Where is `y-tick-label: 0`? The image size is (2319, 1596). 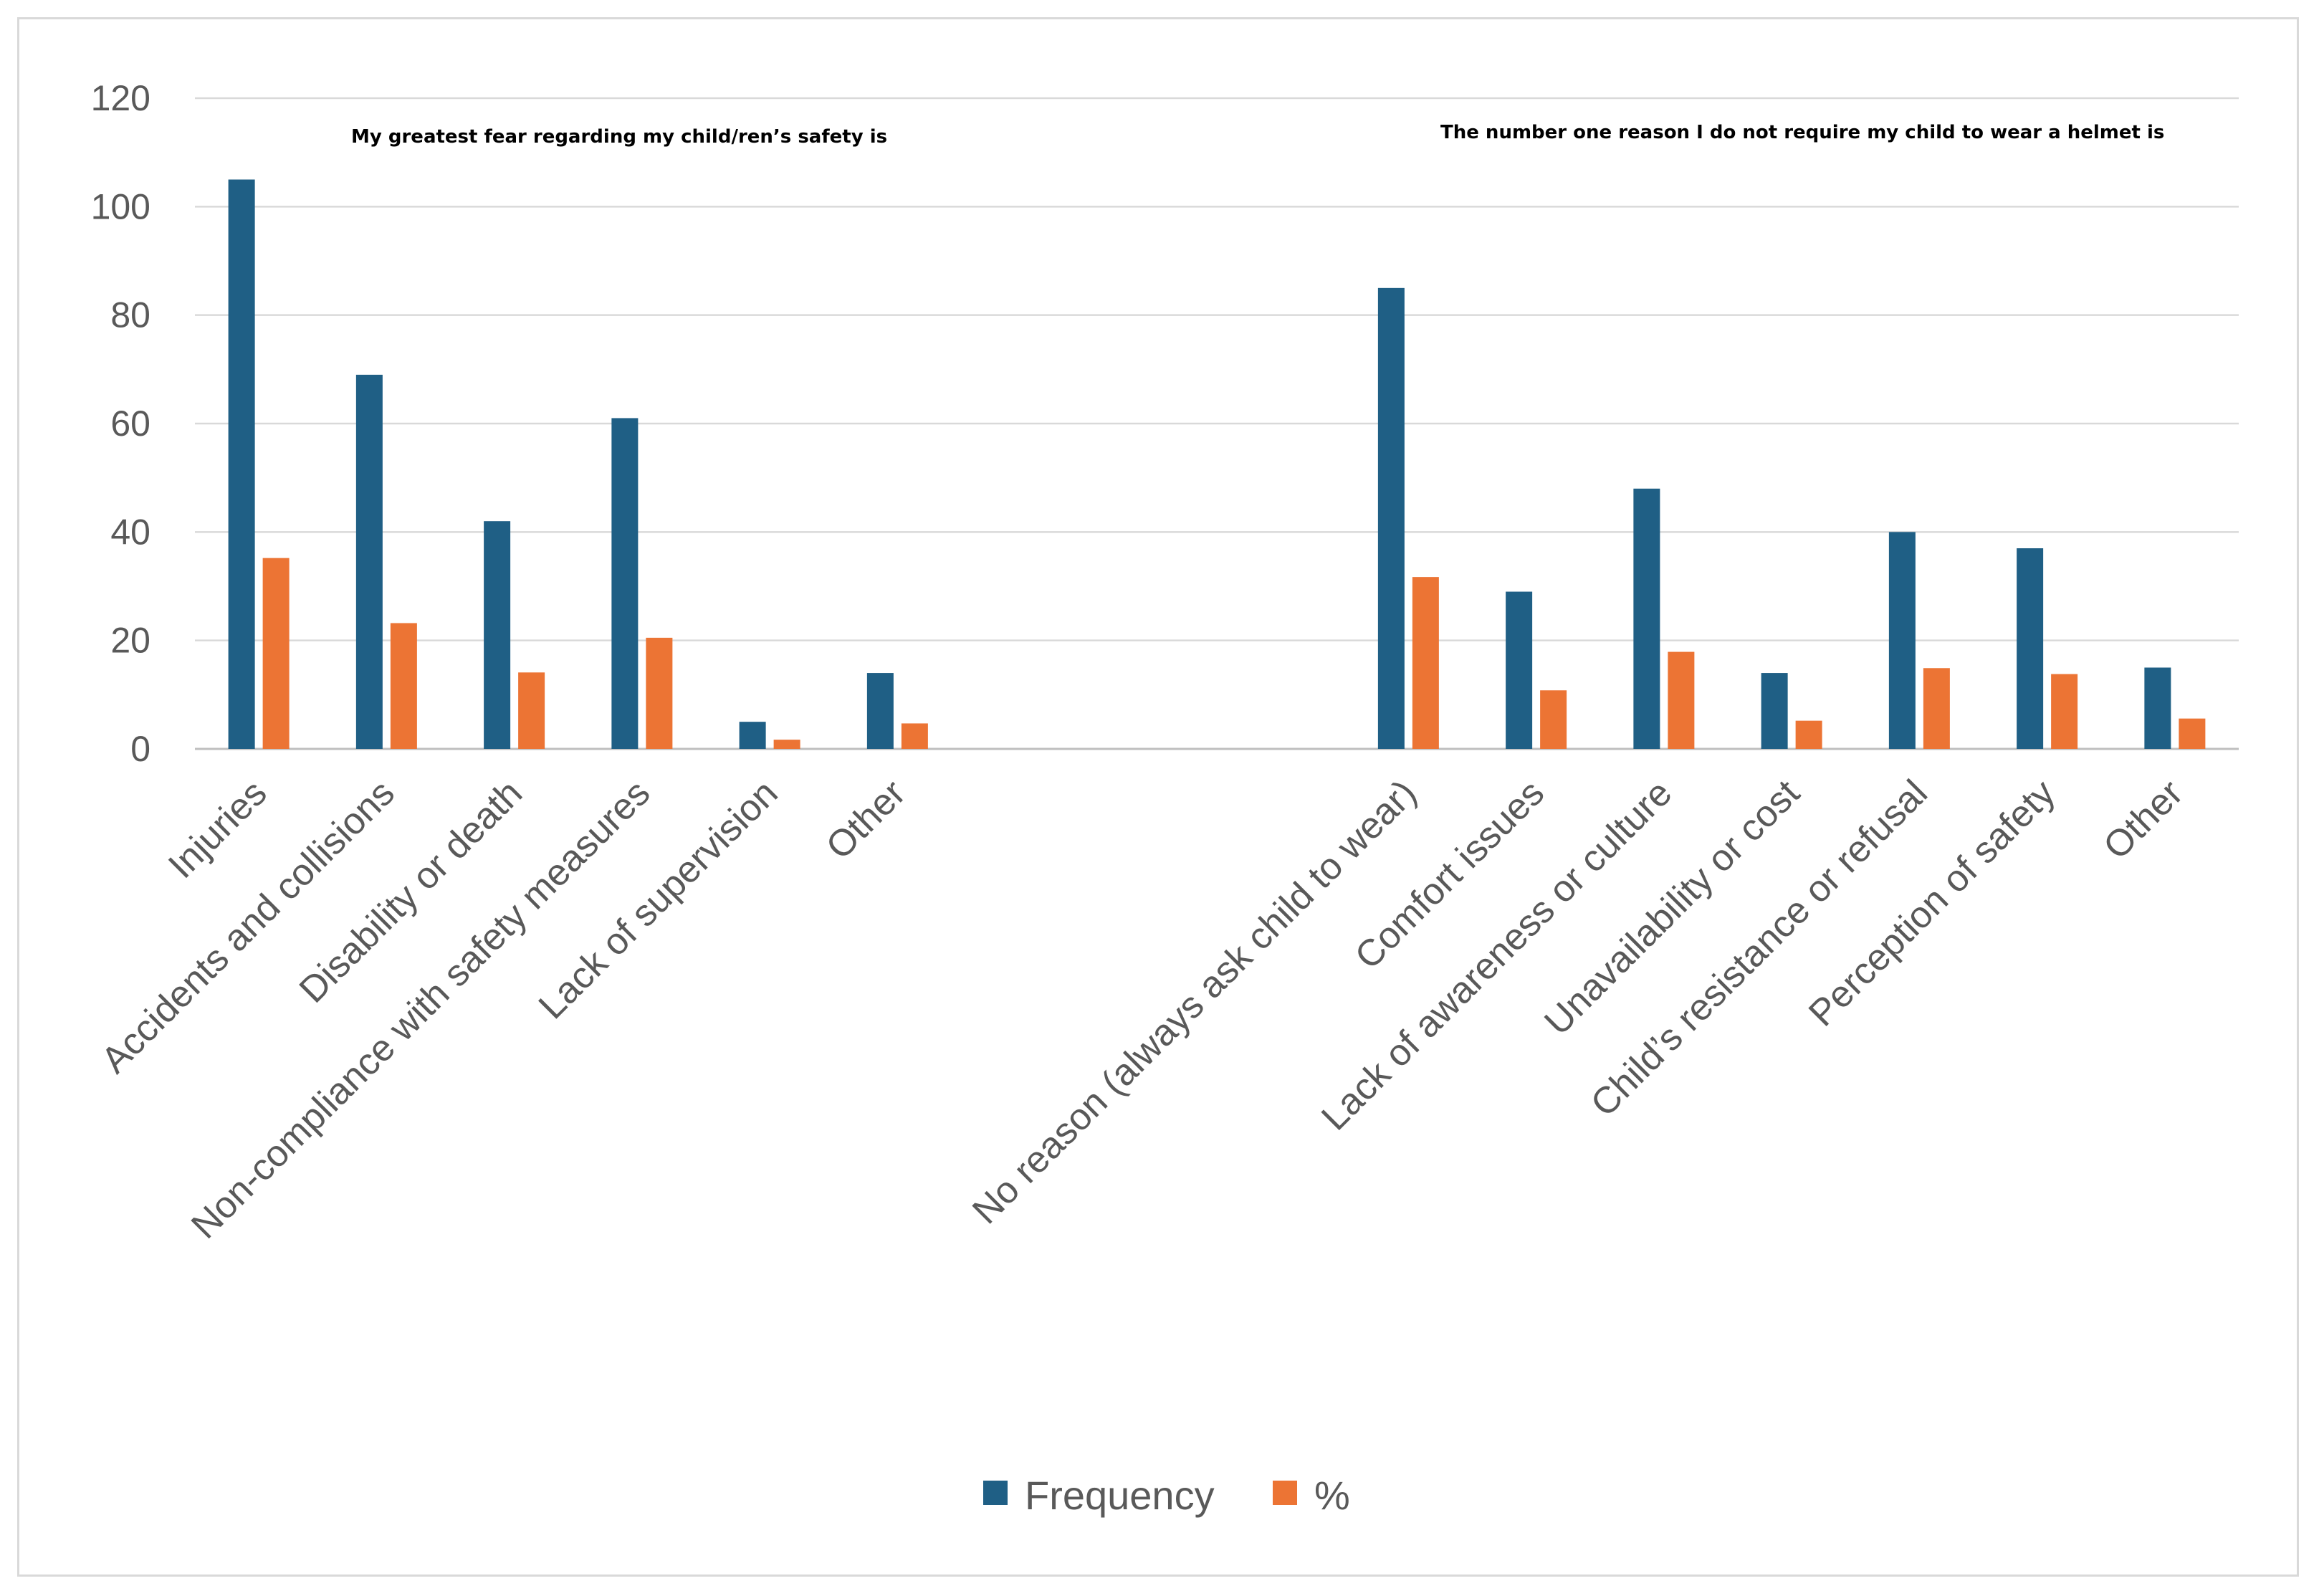 y-tick-label: 0 is located at coordinates (140, 749).